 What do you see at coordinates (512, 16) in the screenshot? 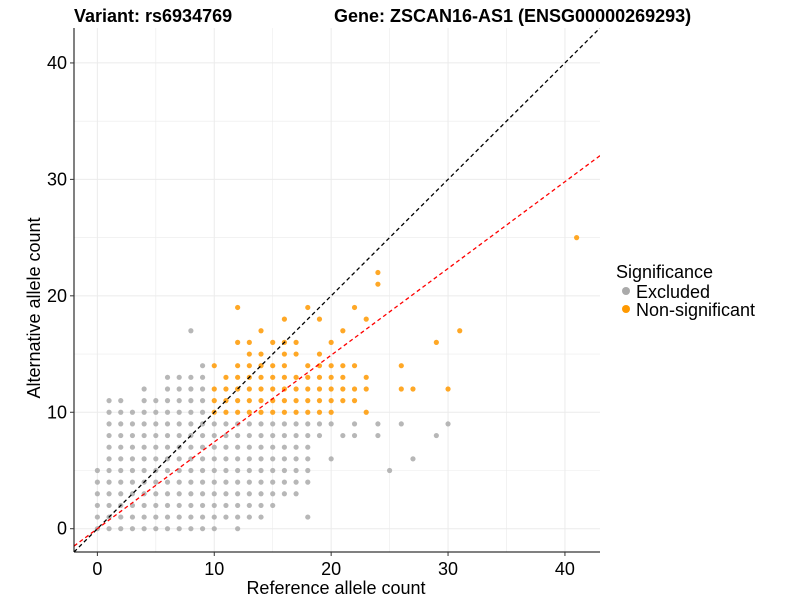
I see `title-gene: Gene: ZSCAN16-AS1 (ENSG00000269293)` at bounding box center [512, 16].